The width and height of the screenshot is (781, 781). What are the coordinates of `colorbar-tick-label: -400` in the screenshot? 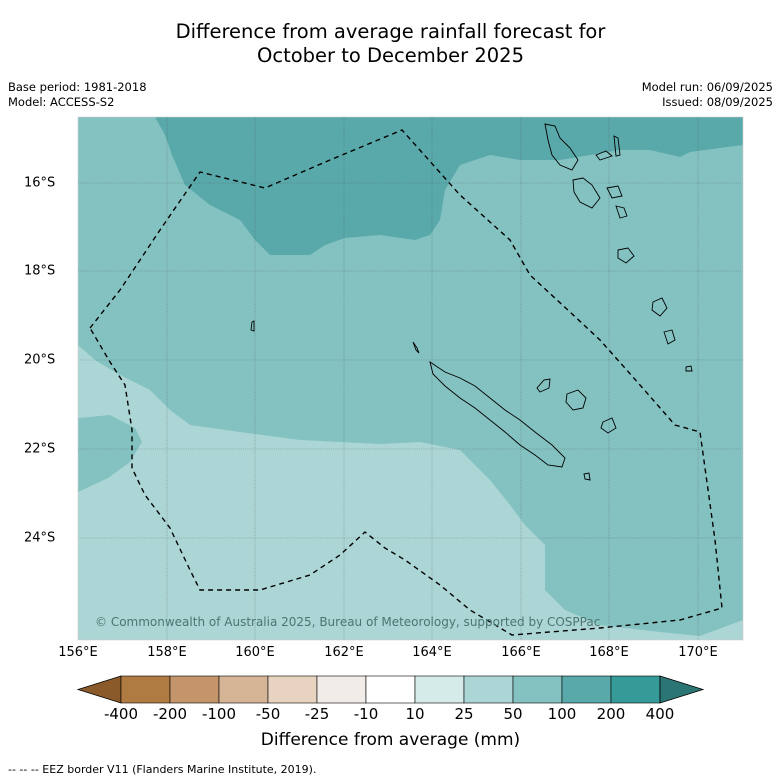 It's located at (121, 714).